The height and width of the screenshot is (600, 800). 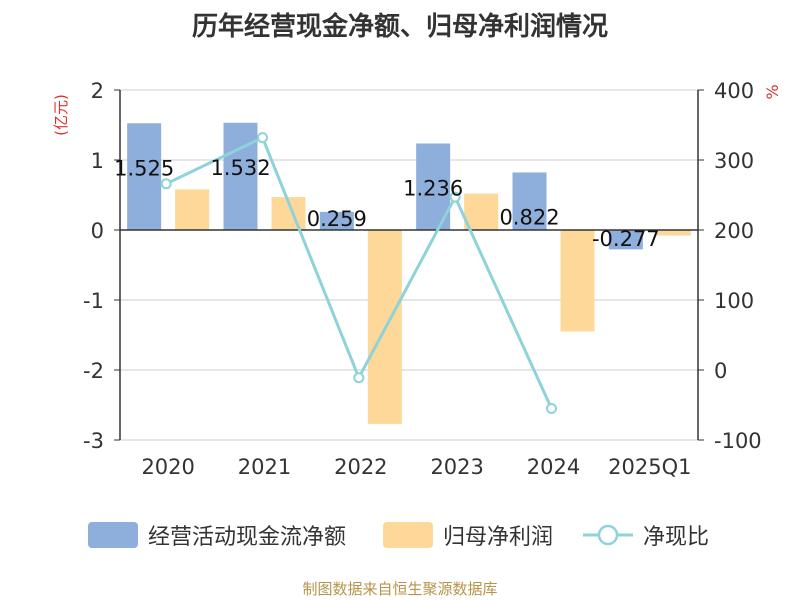 What do you see at coordinates (93, 441) in the screenshot?
I see `left-tick-label: -3` at bounding box center [93, 441].